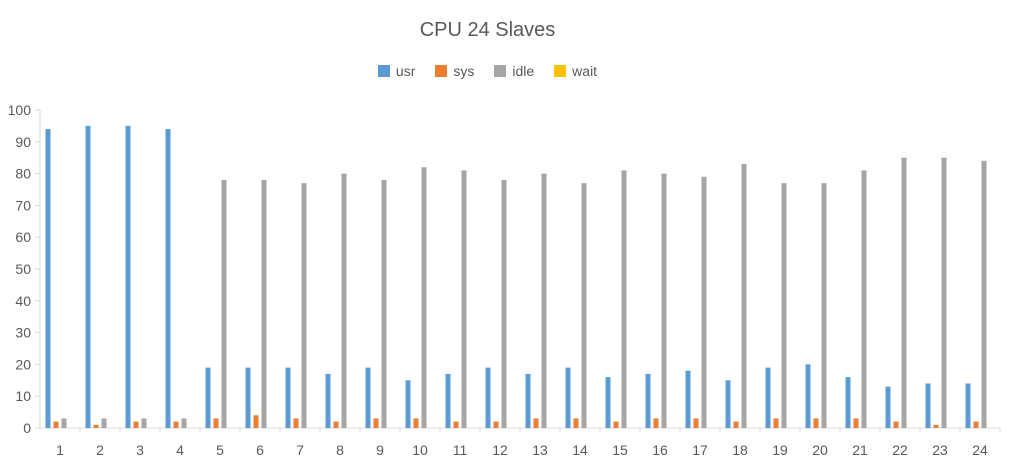  I want to click on y-tick-label: 80, so click(23, 174).